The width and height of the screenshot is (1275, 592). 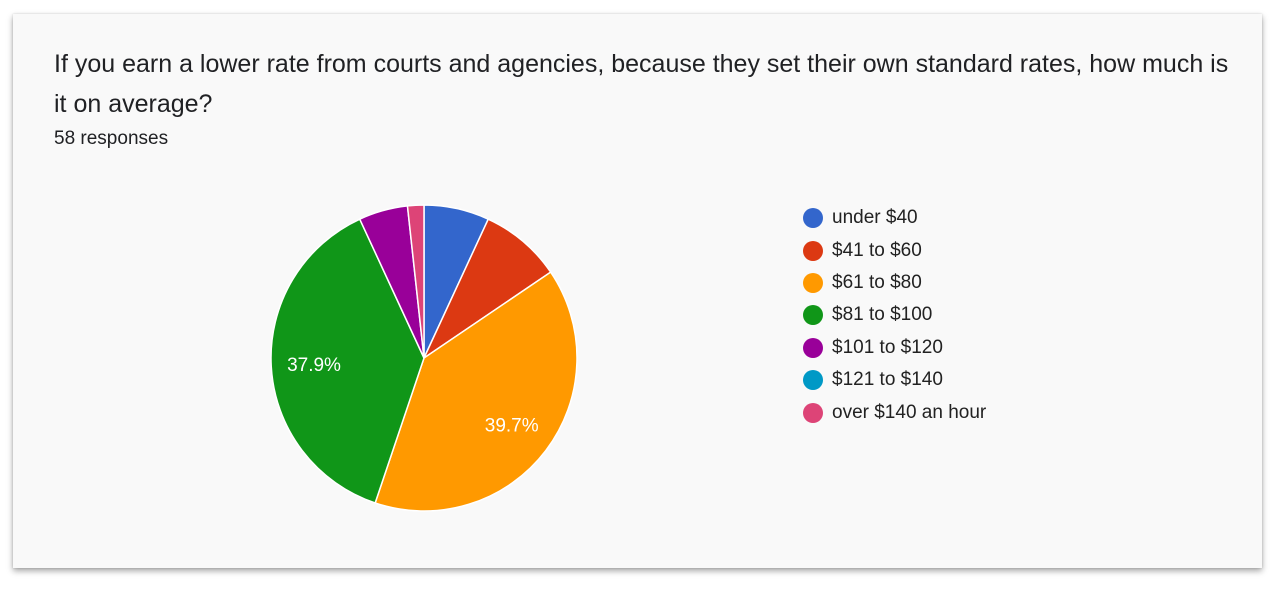 I want to click on legend-label: over $140 an hour, so click(x=909, y=412).